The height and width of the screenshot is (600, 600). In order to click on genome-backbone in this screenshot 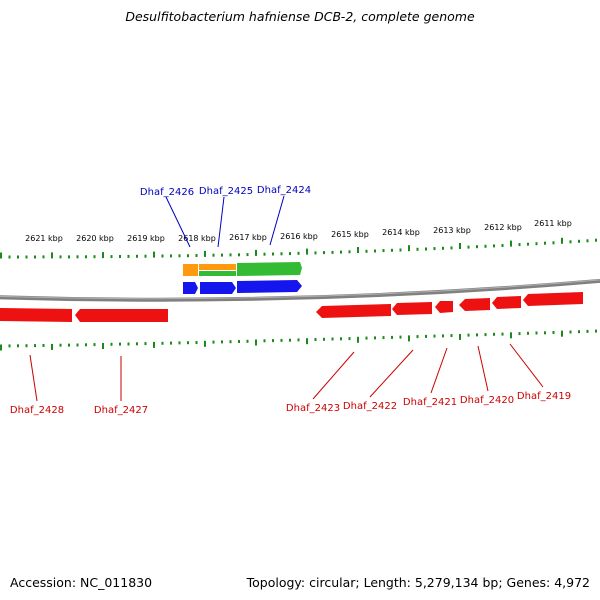, I will do `click(300, 290)`.